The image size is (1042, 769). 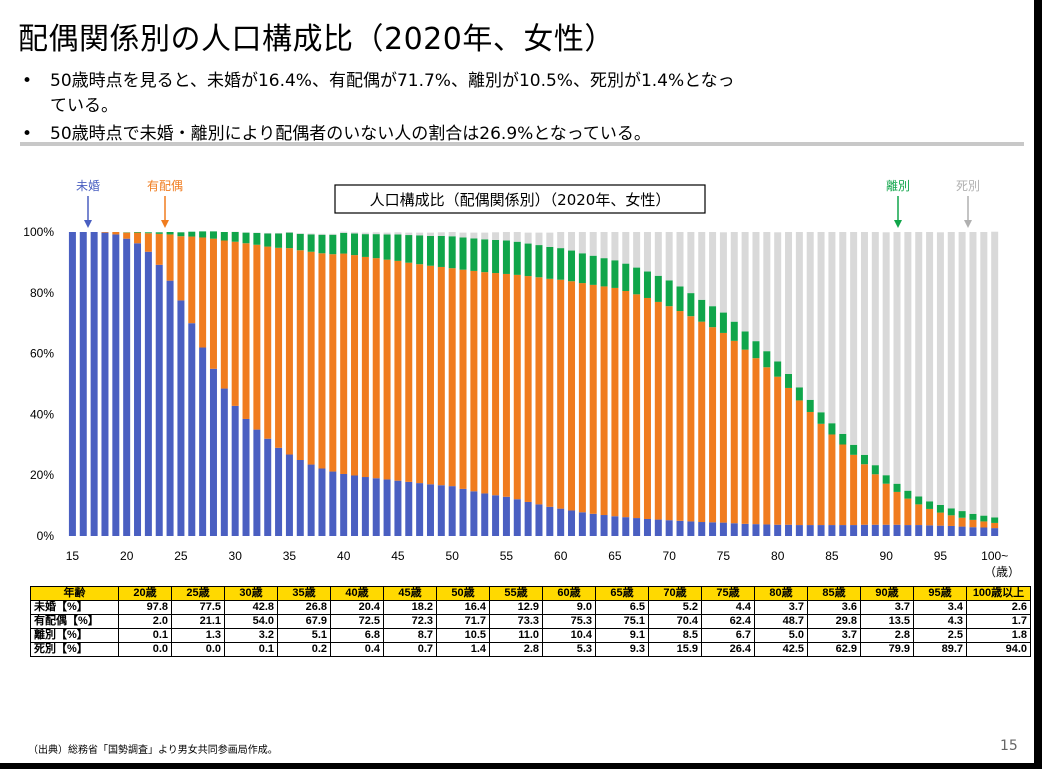 I want to click on table-row-label: 未婚【%】, so click(x=74, y=607).